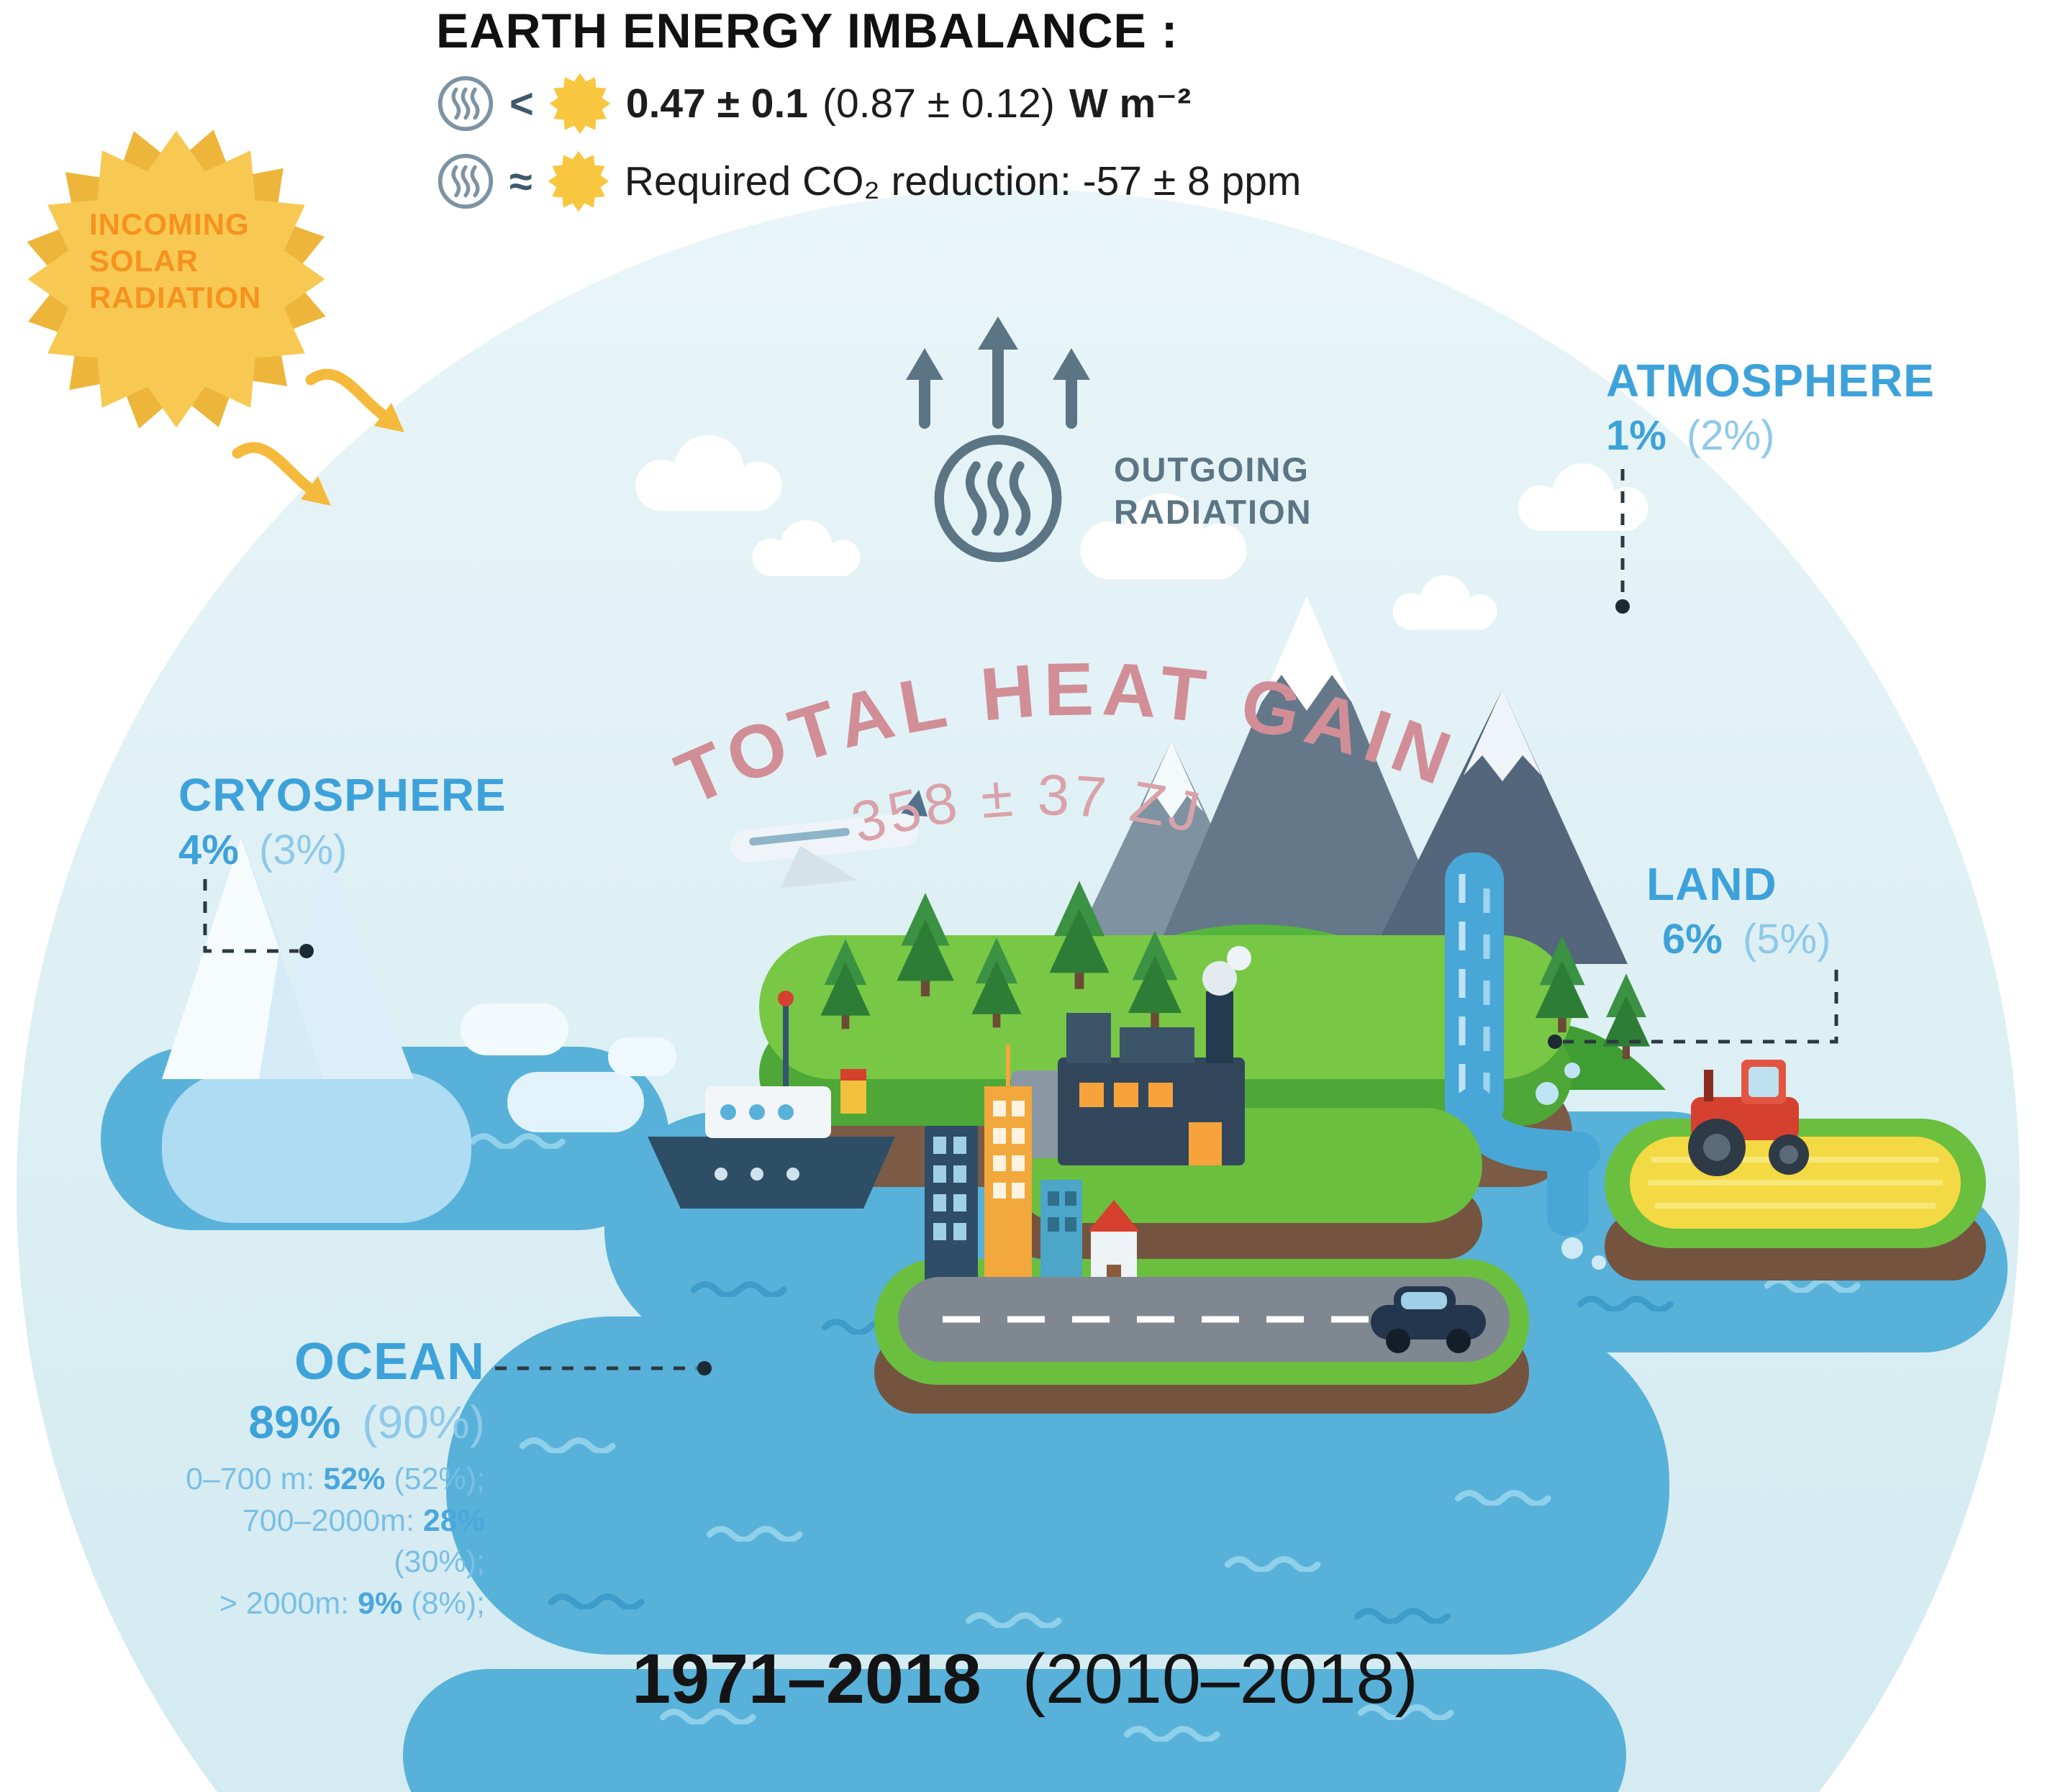 This screenshot has width=2050, height=1792. Describe the element at coordinates (1130, 104) in the screenshot. I see `imbalance-unit: W m⁻²` at that location.